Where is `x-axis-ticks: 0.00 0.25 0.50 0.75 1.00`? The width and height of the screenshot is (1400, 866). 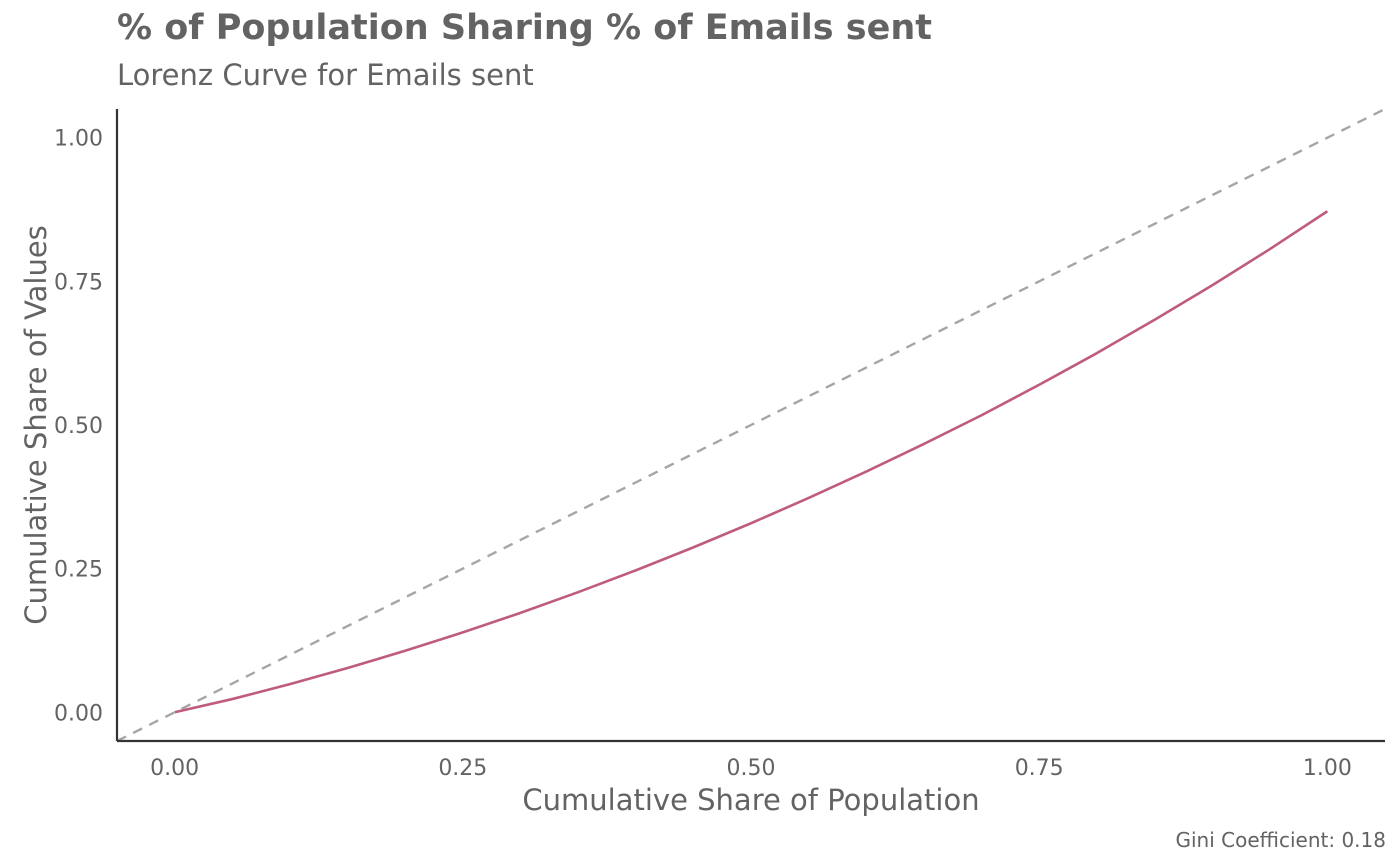
x-axis-ticks: 0.00 0.25 0.50 0.75 1.00 is located at coordinates (751, 768).